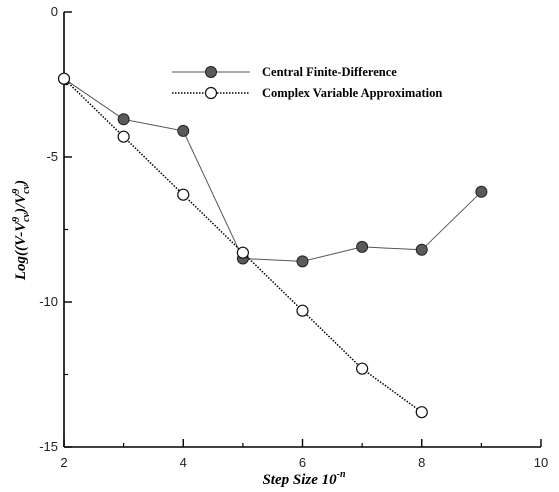  I want to click on y-axis-title-part: ), so click(21, 183).